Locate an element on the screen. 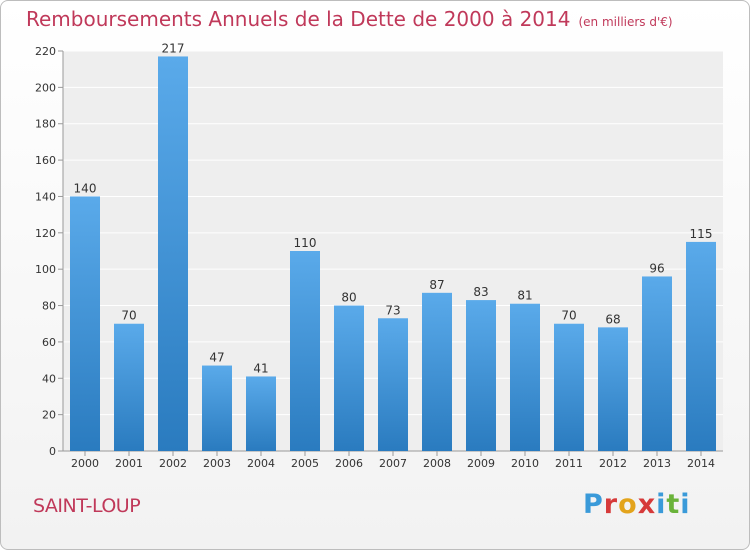 Image resolution: width=750 pixels, height=550 pixels. logo-letter: x is located at coordinates (647, 504).